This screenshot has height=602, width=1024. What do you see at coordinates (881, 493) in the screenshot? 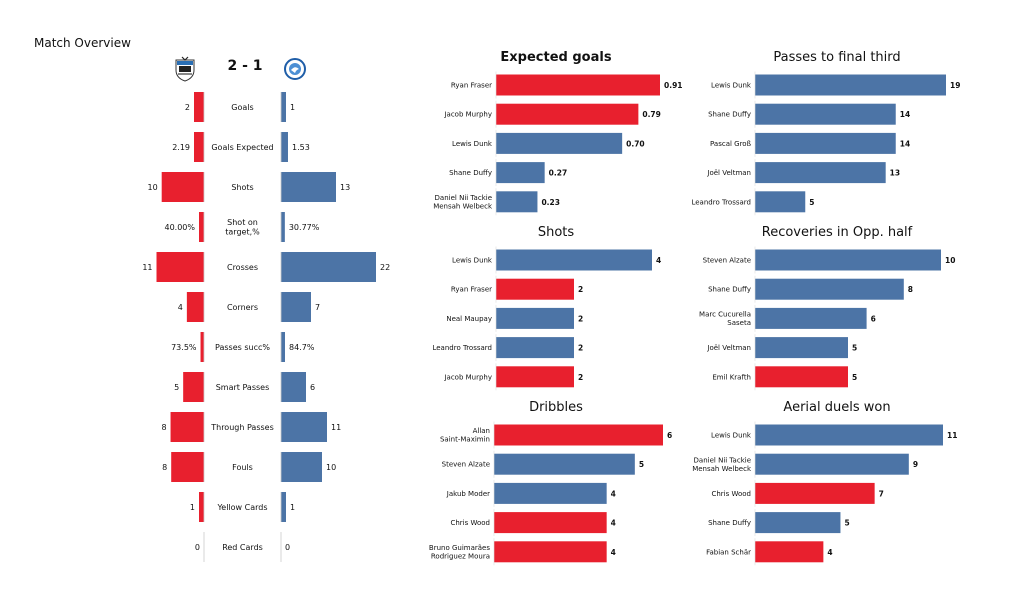
I see `bar-value-label: 7` at bounding box center [881, 493].